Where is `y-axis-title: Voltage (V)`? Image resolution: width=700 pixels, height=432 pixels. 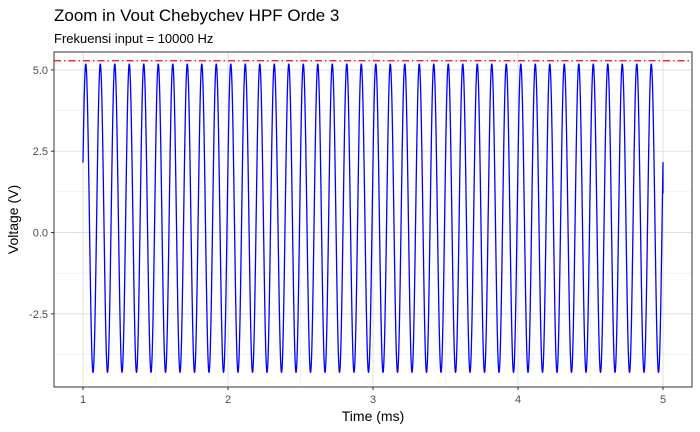 y-axis-title: Voltage (V) is located at coordinates (13, 219).